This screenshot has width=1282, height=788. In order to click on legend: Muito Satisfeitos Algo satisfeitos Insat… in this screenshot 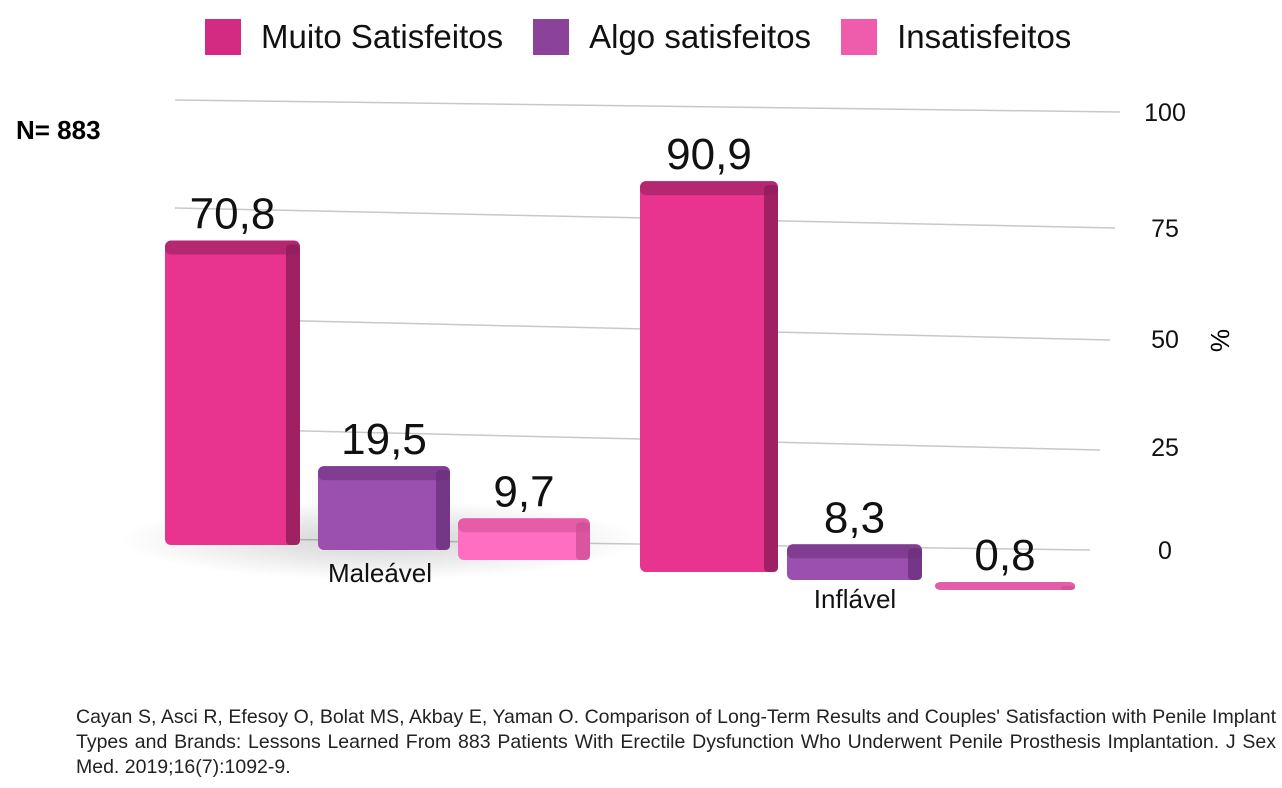, I will do `click(653, 37)`.